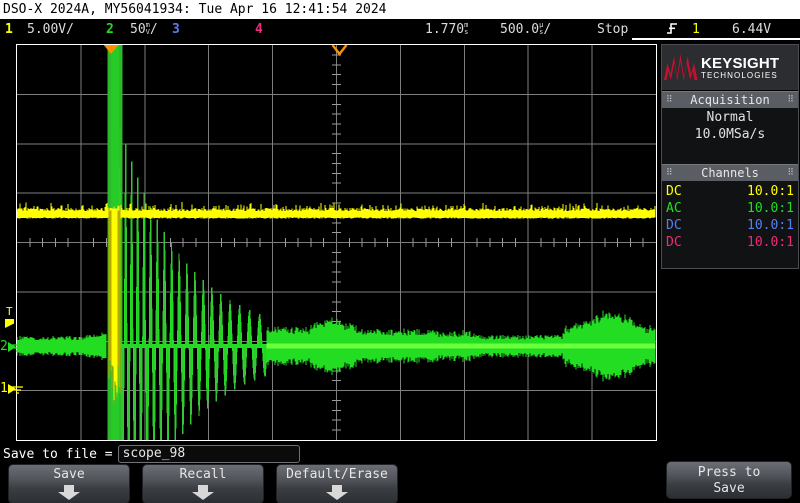  Describe the element at coordinates (9, 323) in the screenshot. I see `trigger-level-arrow-icon` at that location.